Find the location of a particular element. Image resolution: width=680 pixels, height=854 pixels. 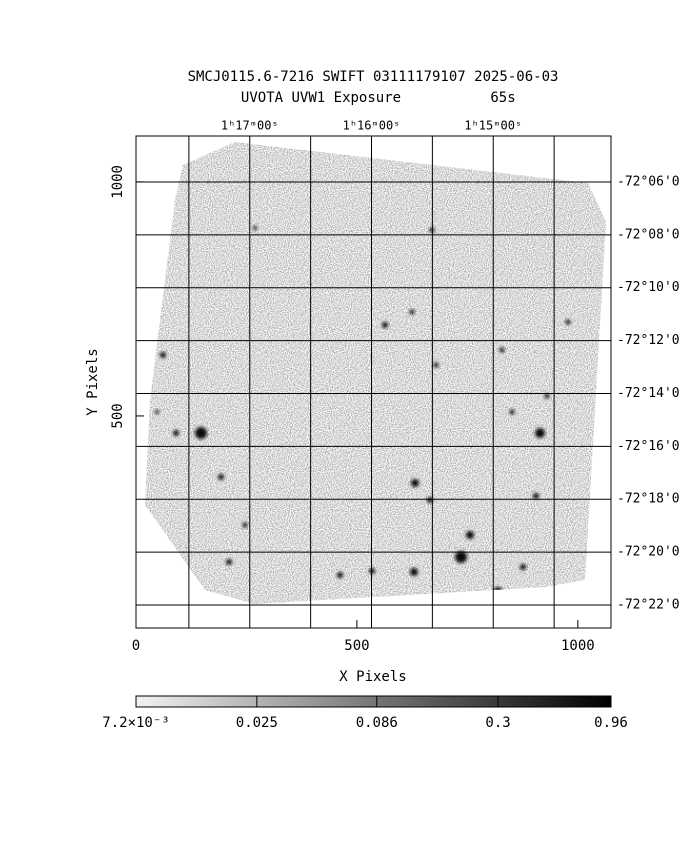

x-tick-label: 1000 is located at coordinates (578, 646).